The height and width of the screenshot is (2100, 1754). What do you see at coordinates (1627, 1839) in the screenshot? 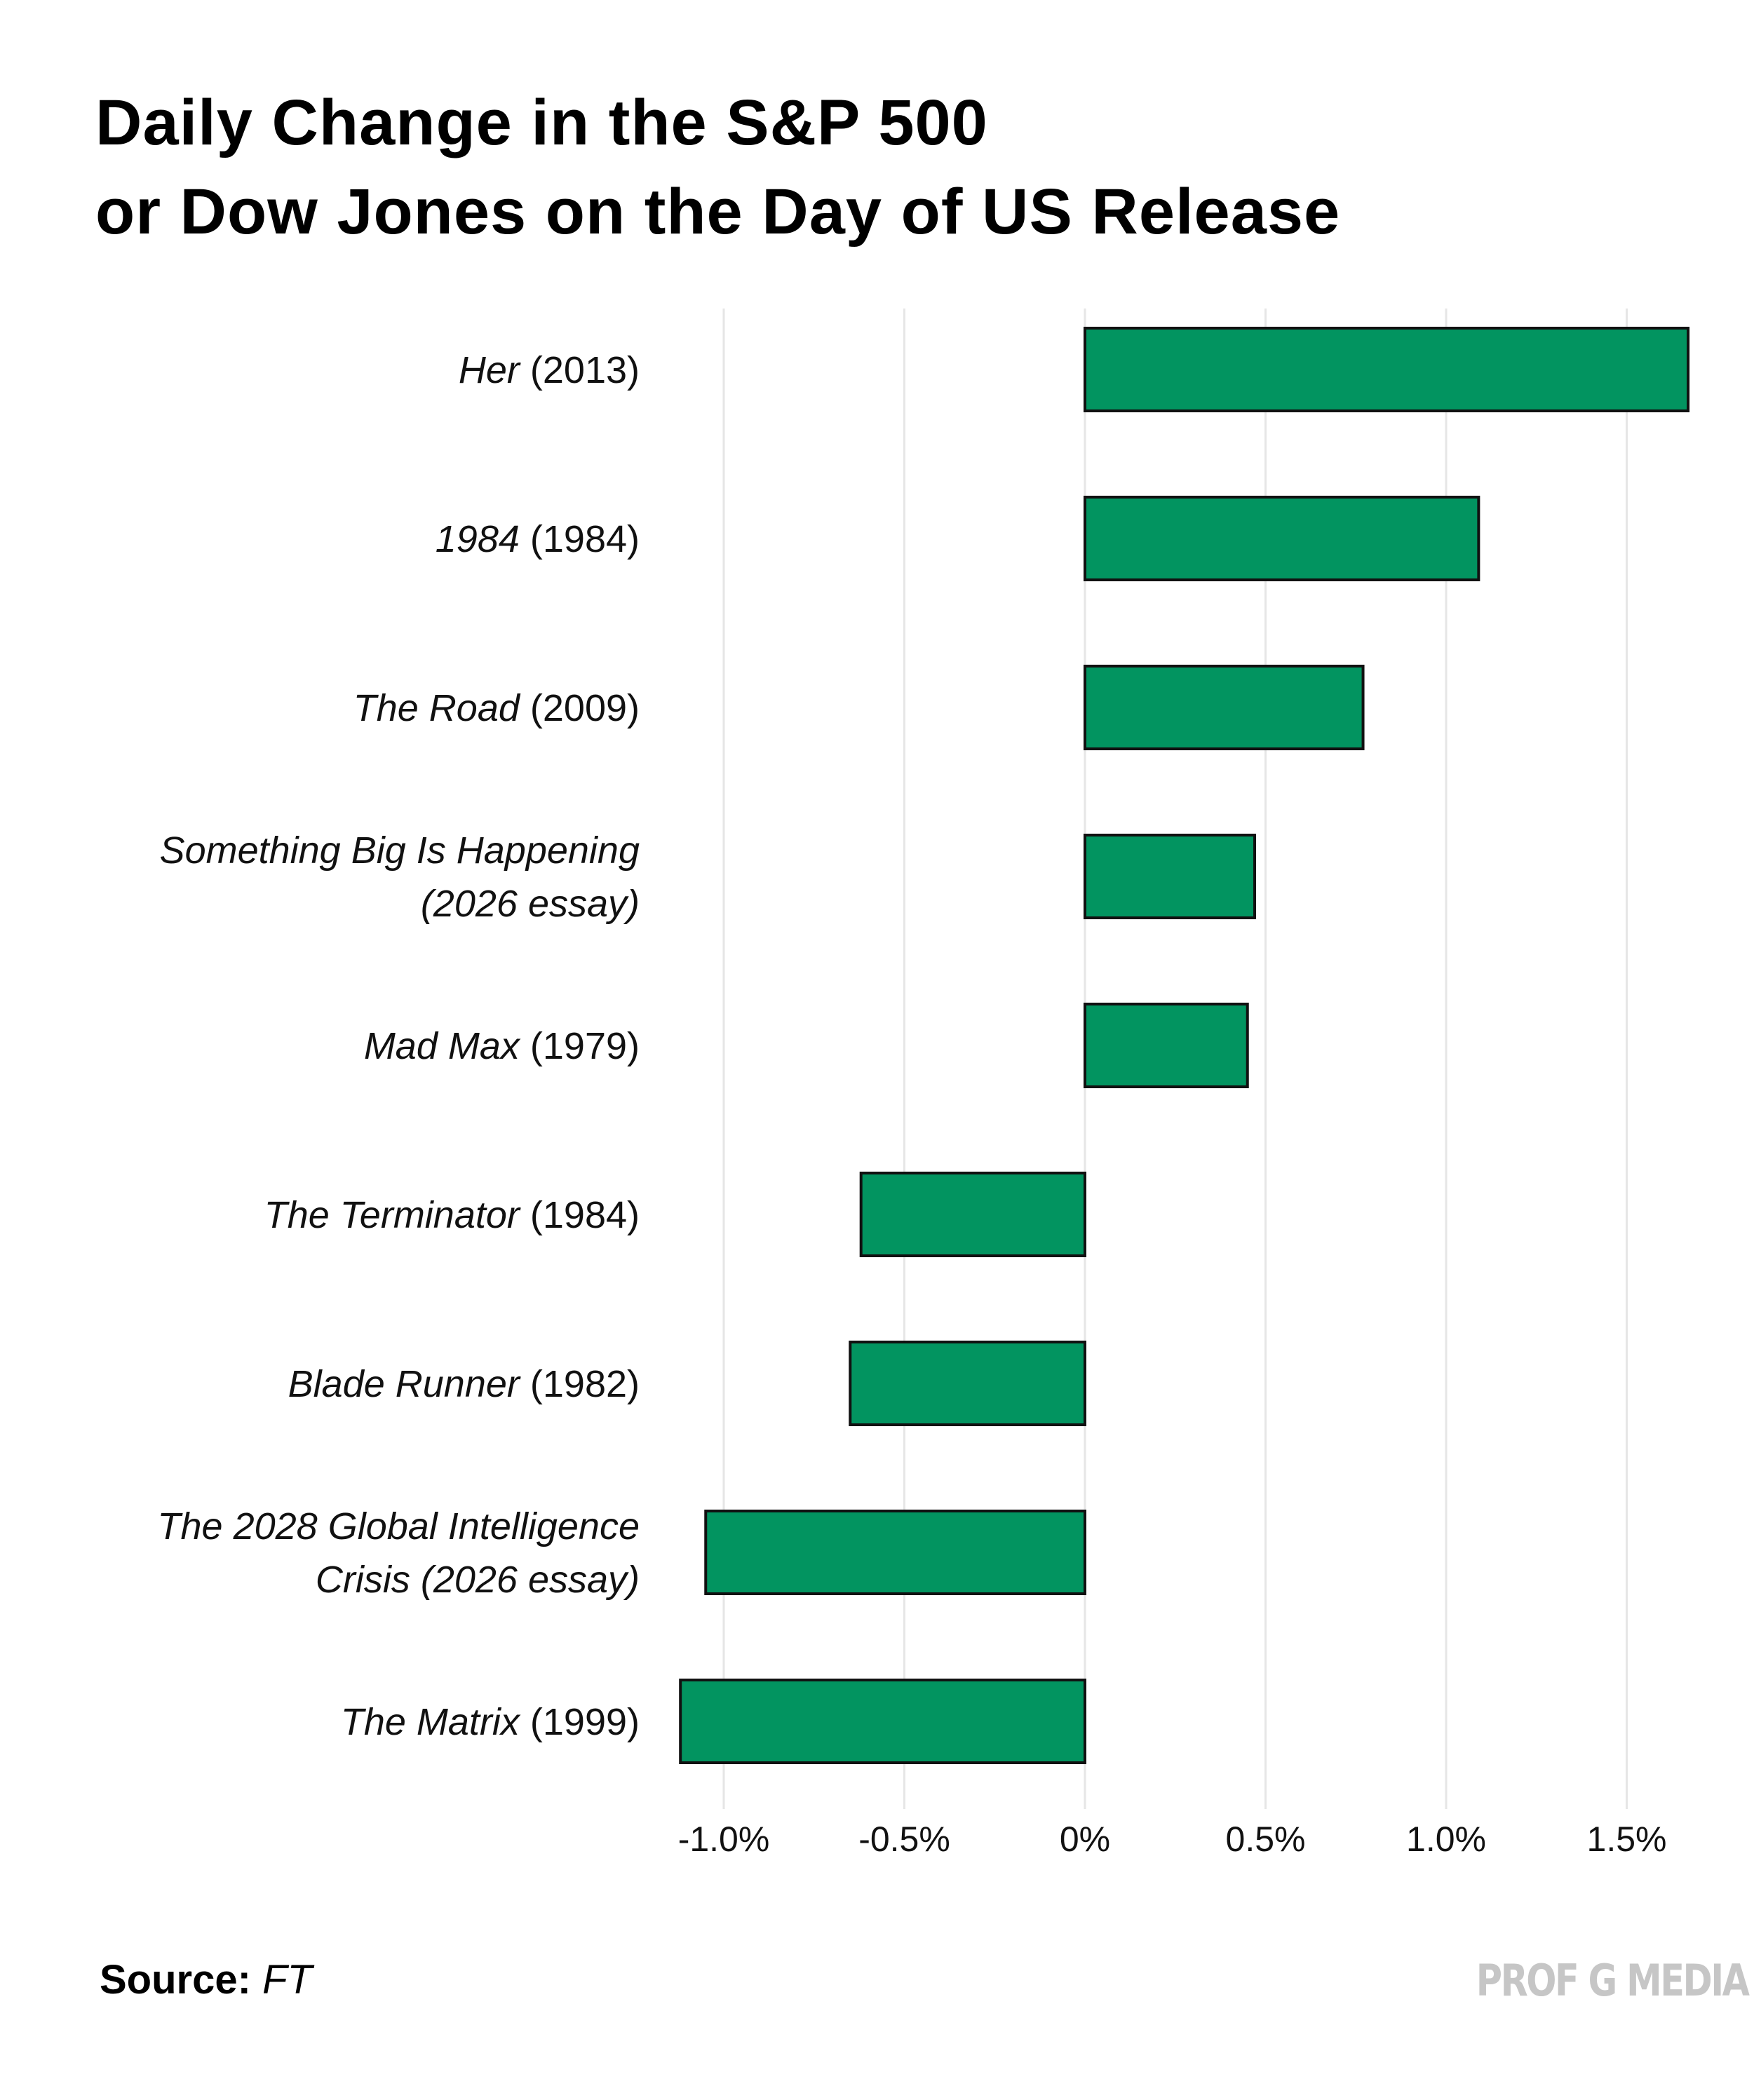
I see `x-tick-label-5: 1.5%` at bounding box center [1627, 1839].